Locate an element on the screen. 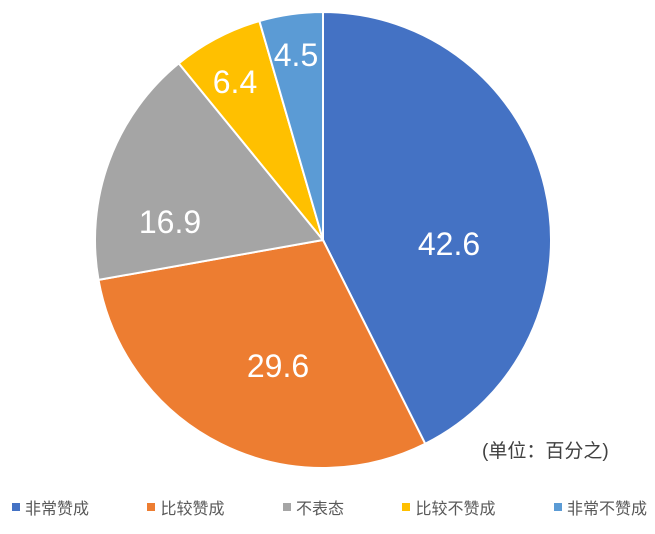 The width and height of the screenshot is (655, 534). slice-label-1: 29.6 is located at coordinates (278, 366).